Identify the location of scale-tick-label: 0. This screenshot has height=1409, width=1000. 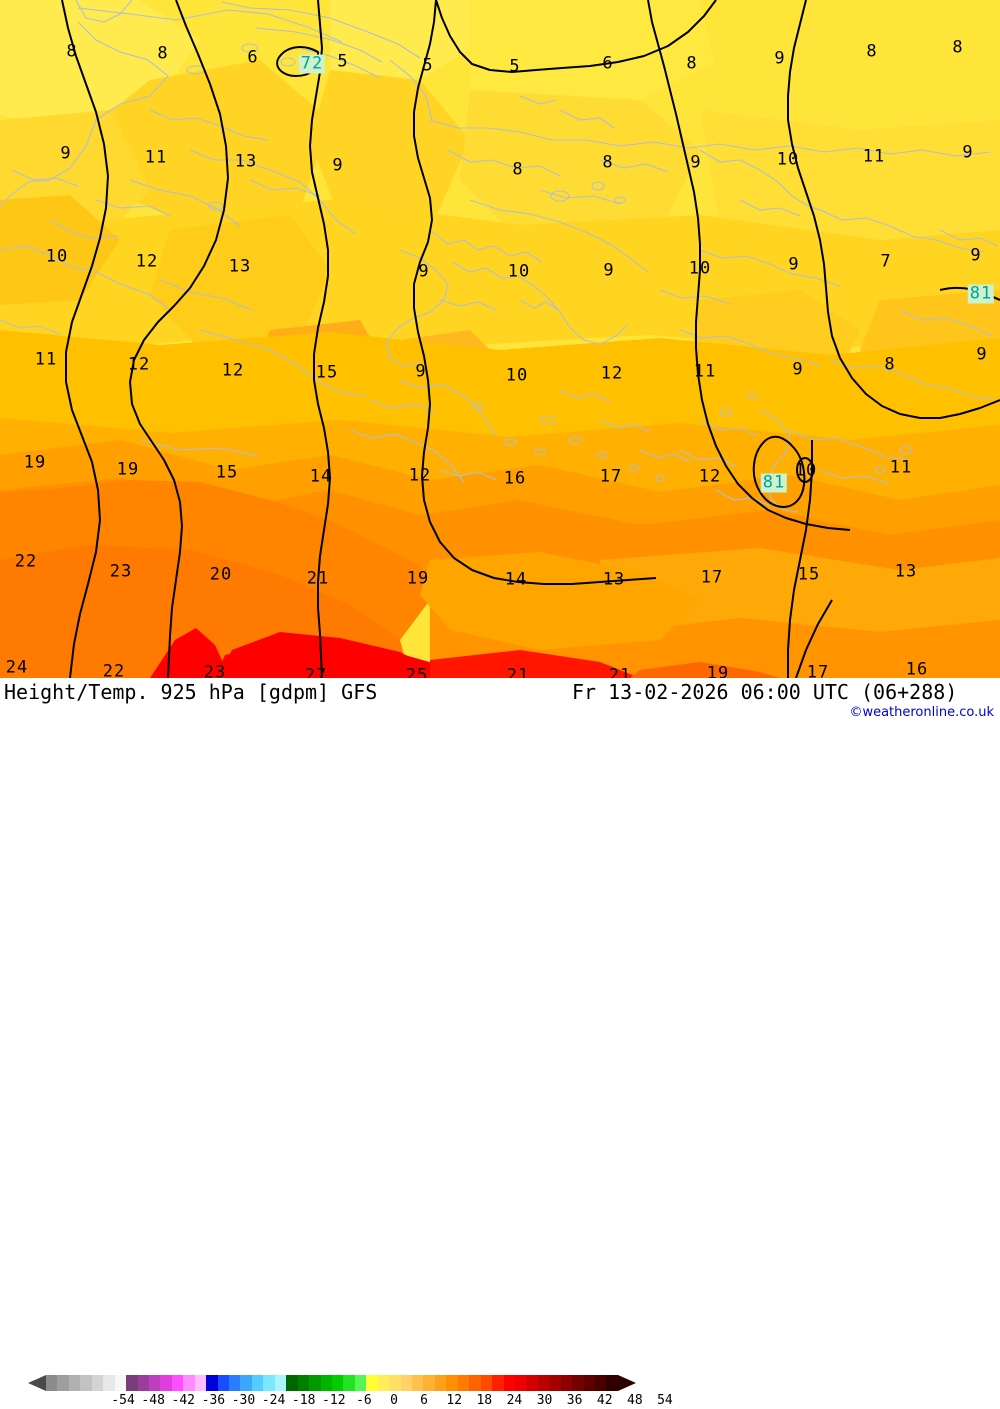
(394, 1400).